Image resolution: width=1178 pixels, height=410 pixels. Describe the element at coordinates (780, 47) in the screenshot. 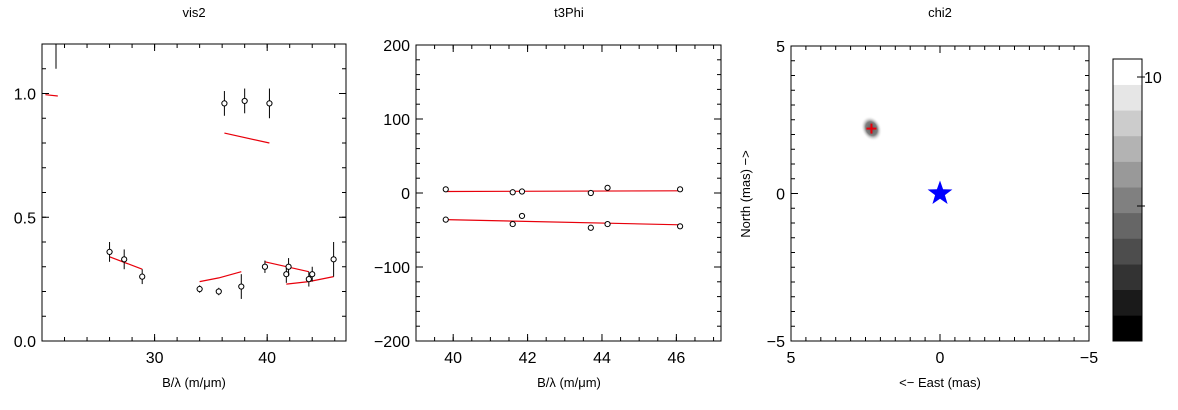

I see `chi2-y-tick-label: 5` at that location.